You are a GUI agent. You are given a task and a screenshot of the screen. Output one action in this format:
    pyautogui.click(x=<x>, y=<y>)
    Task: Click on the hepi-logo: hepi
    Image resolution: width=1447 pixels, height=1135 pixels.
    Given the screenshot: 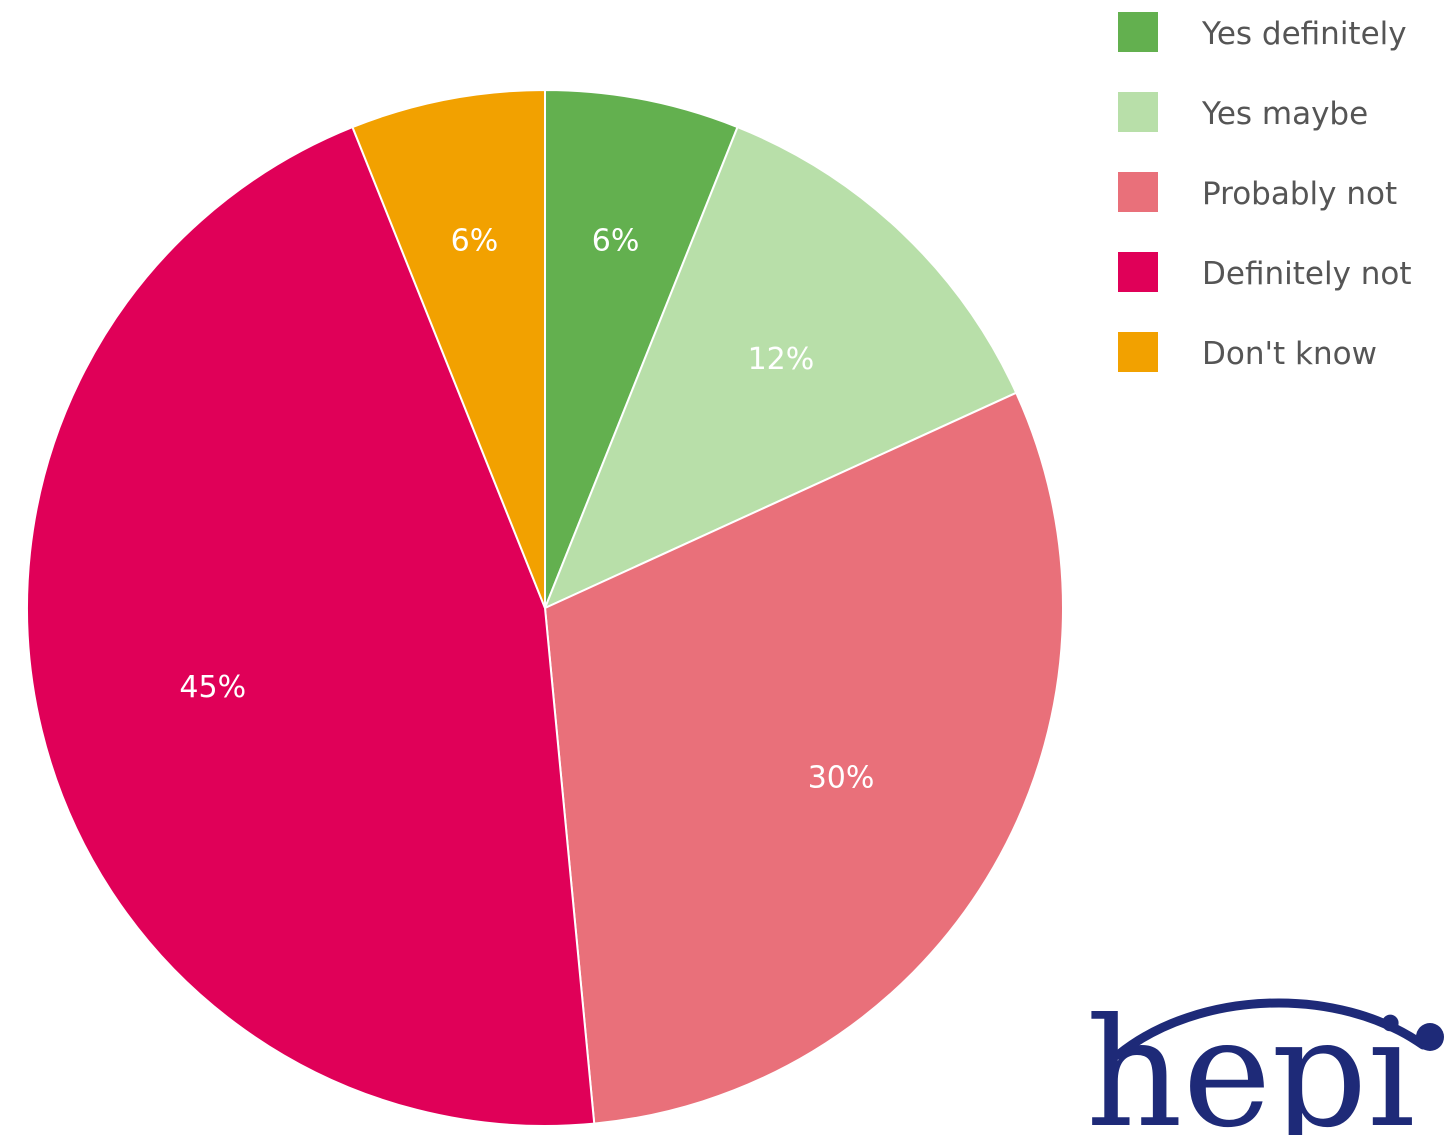 What is the action you would take?
    pyautogui.click(x=1265, y=1061)
    